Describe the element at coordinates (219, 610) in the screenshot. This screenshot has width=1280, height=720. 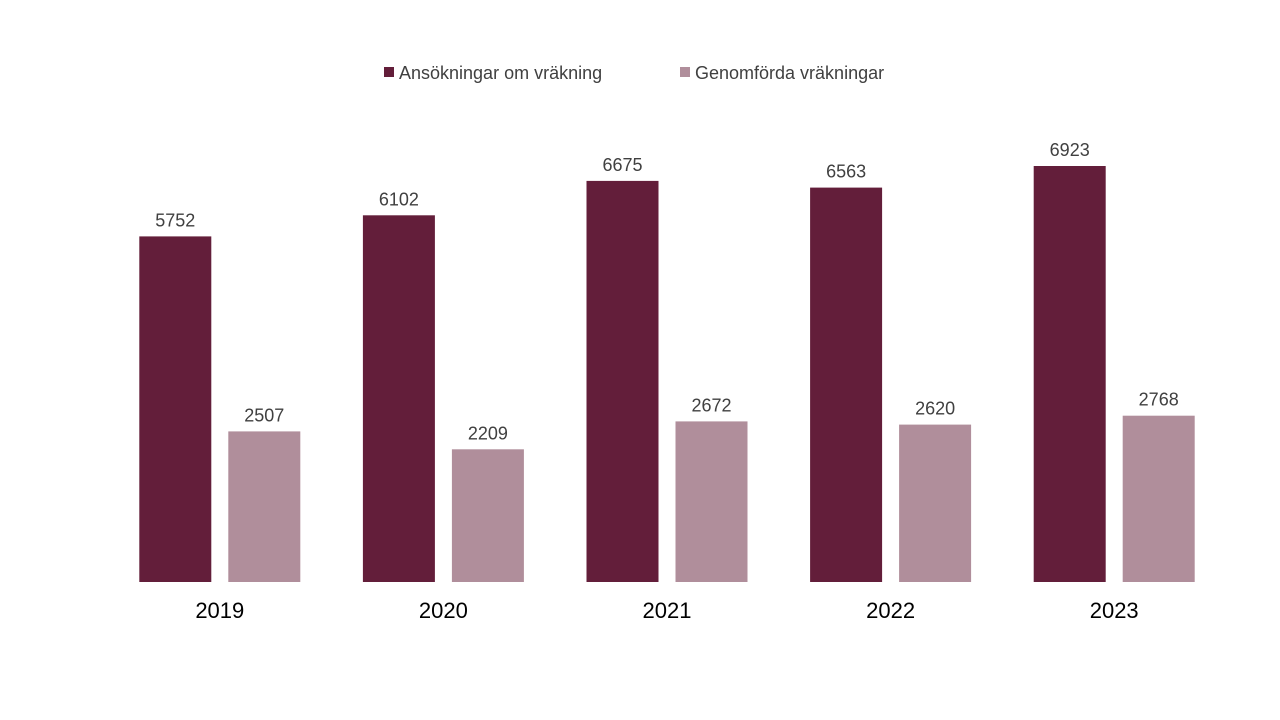
I see `x-tick-label-2019: 2019` at that location.